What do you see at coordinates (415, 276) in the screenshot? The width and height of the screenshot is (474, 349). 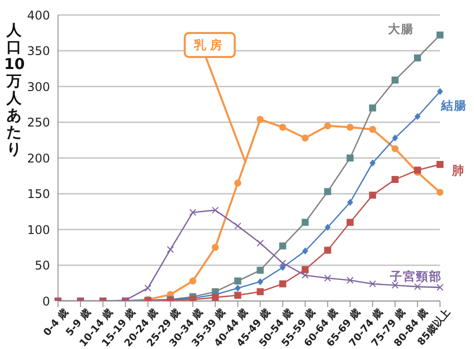 I see `series-label: 子宮頸部` at bounding box center [415, 276].